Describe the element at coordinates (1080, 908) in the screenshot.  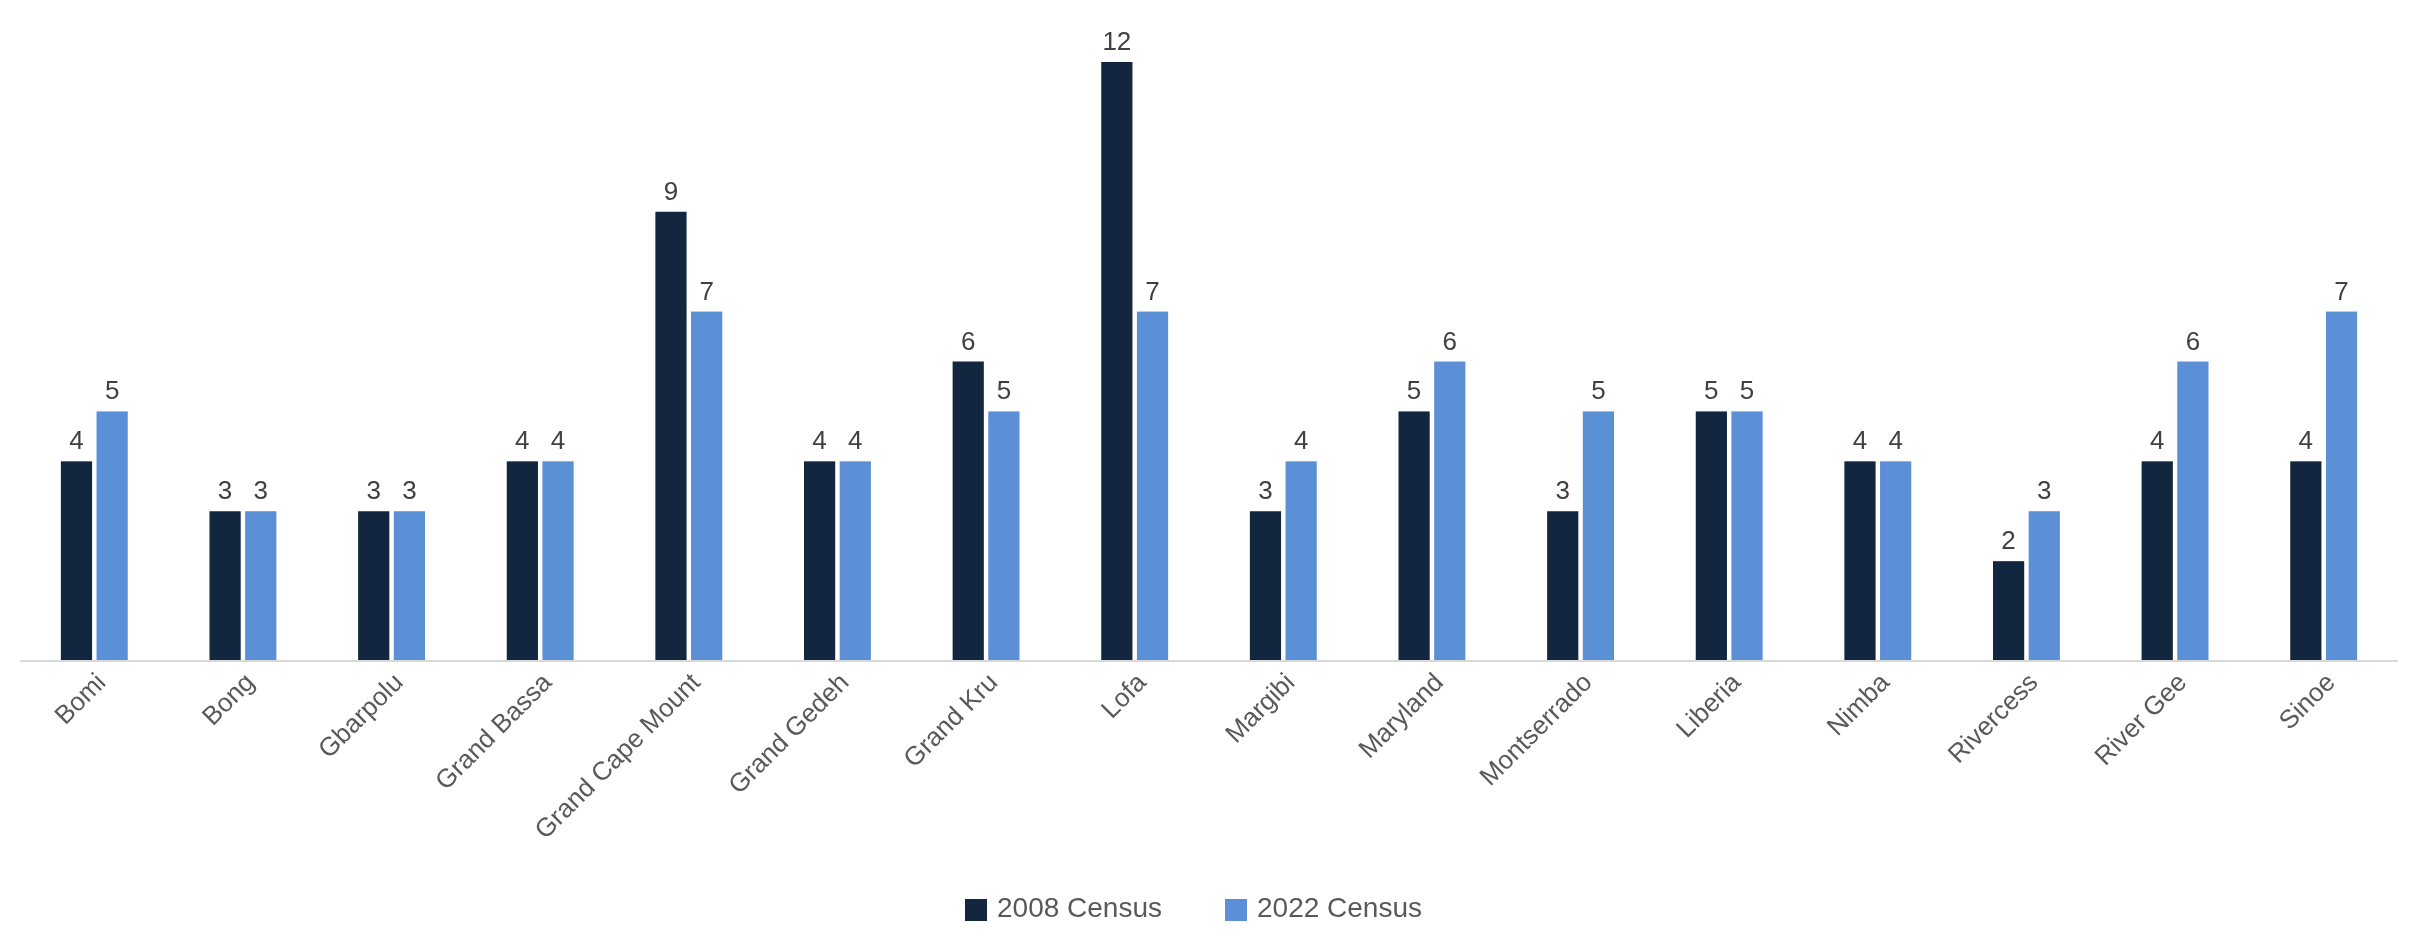
I see `legend-label: 2008 Census` at that location.